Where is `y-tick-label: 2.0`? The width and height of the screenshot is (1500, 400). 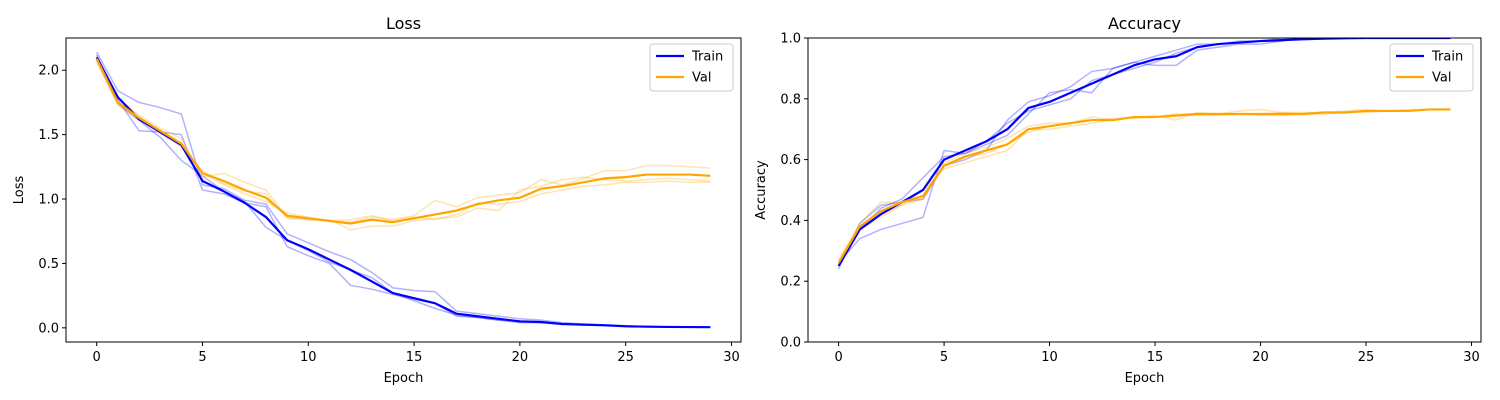
y-tick-label: 2.0 is located at coordinates (48, 71).